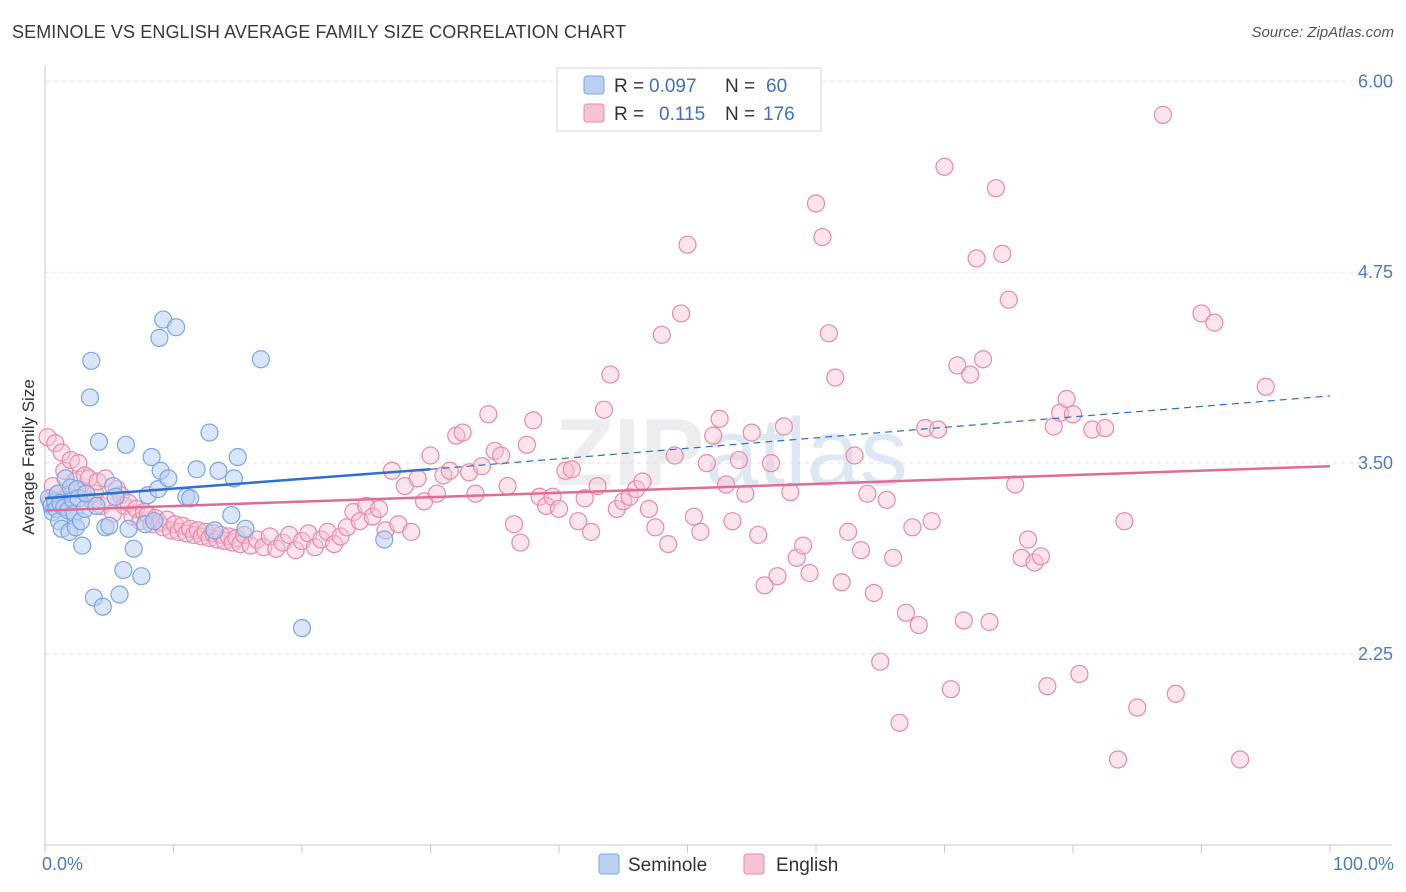 This screenshot has width=1406, height=892. I want to click on legend-r-value-seminole: 0.097, so click(673, 86).